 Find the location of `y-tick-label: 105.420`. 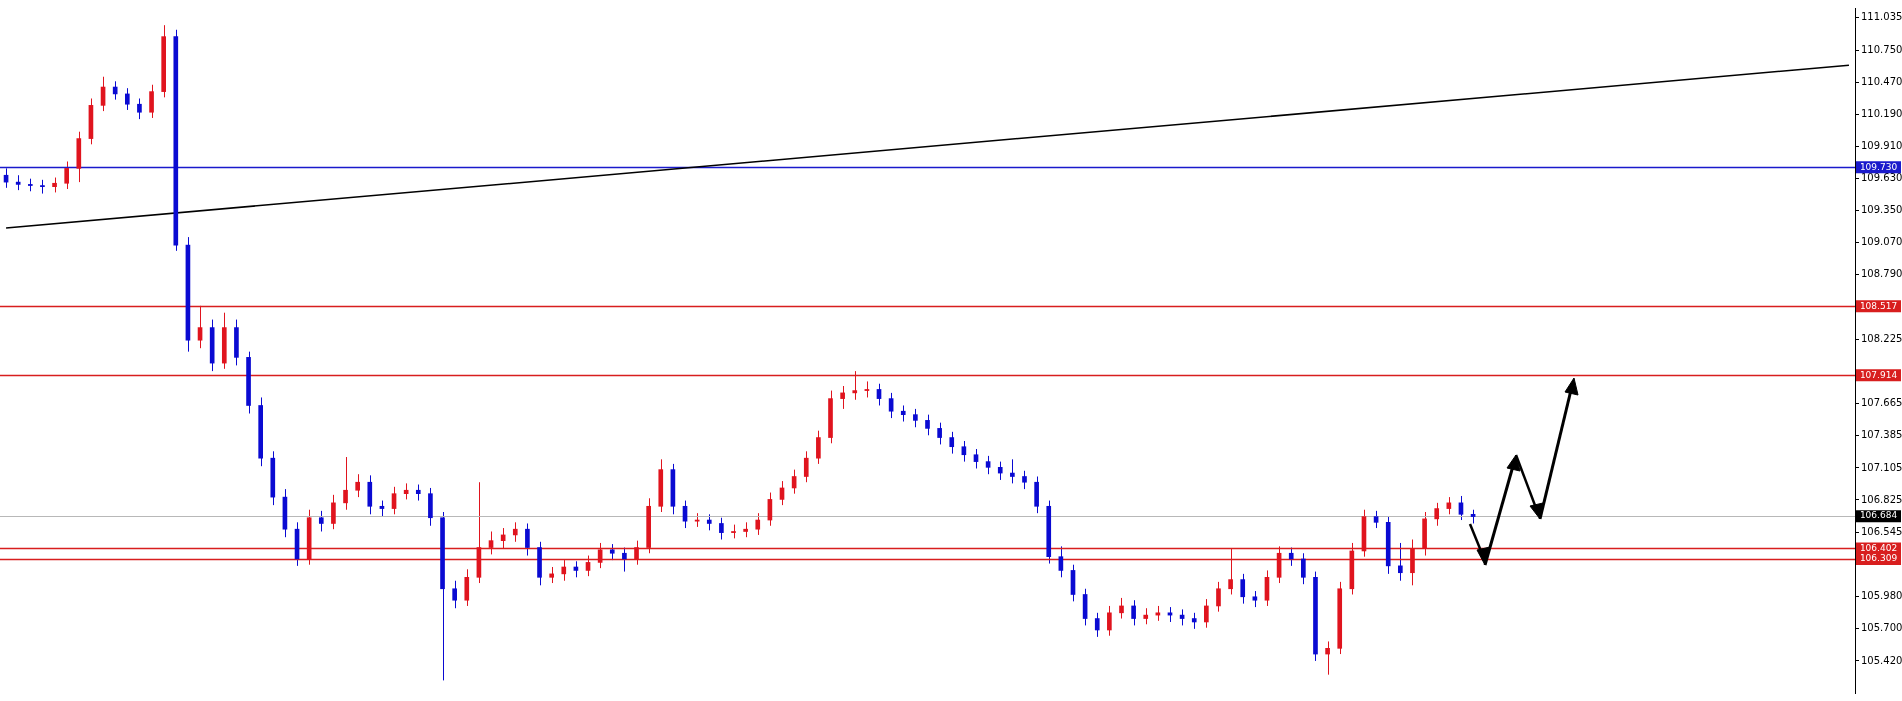

y-tick-label: 105.420 is located at coordinates (1881, 660).